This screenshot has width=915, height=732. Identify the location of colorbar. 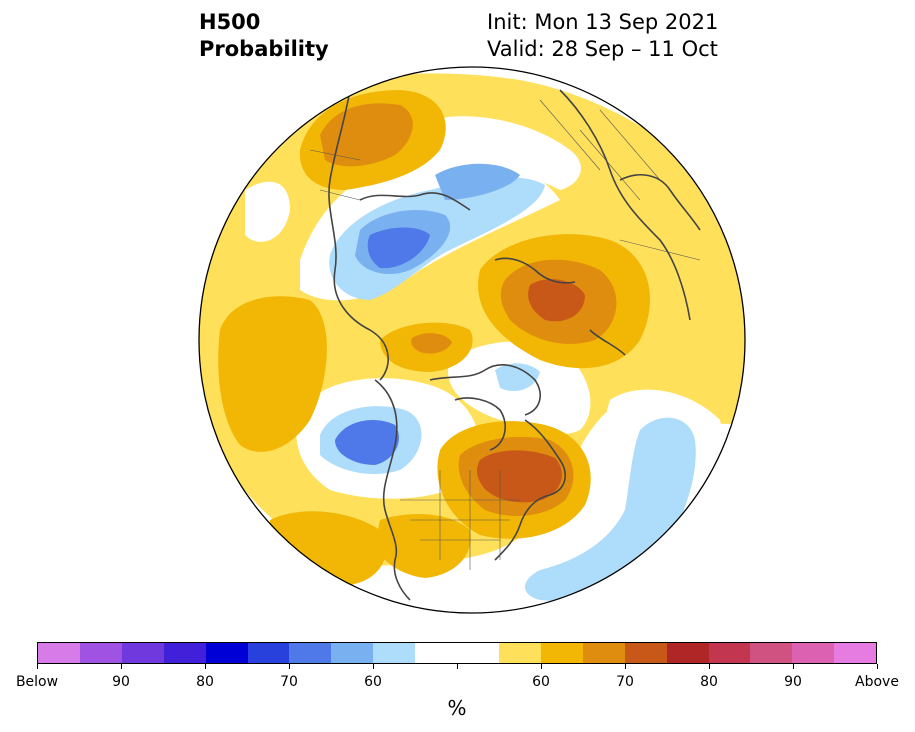
(457, 653).